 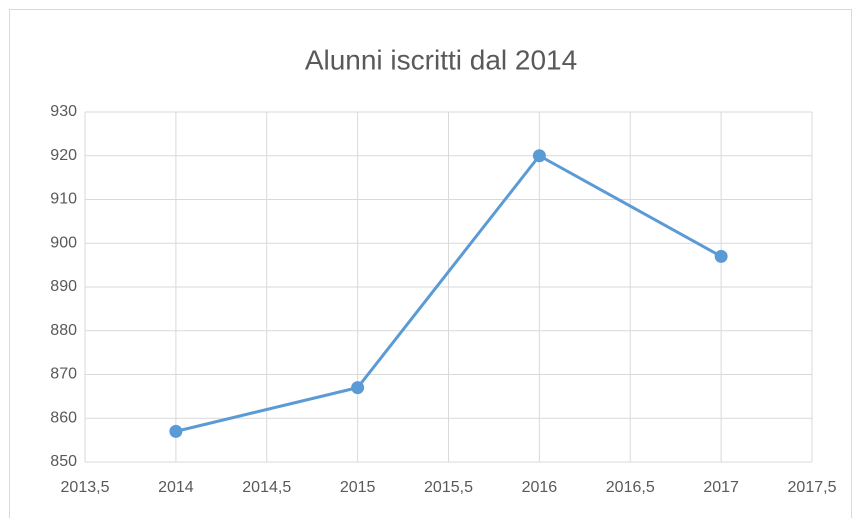 I want to click on x-tick-label: 2015,5, so click(x=448, y=487).